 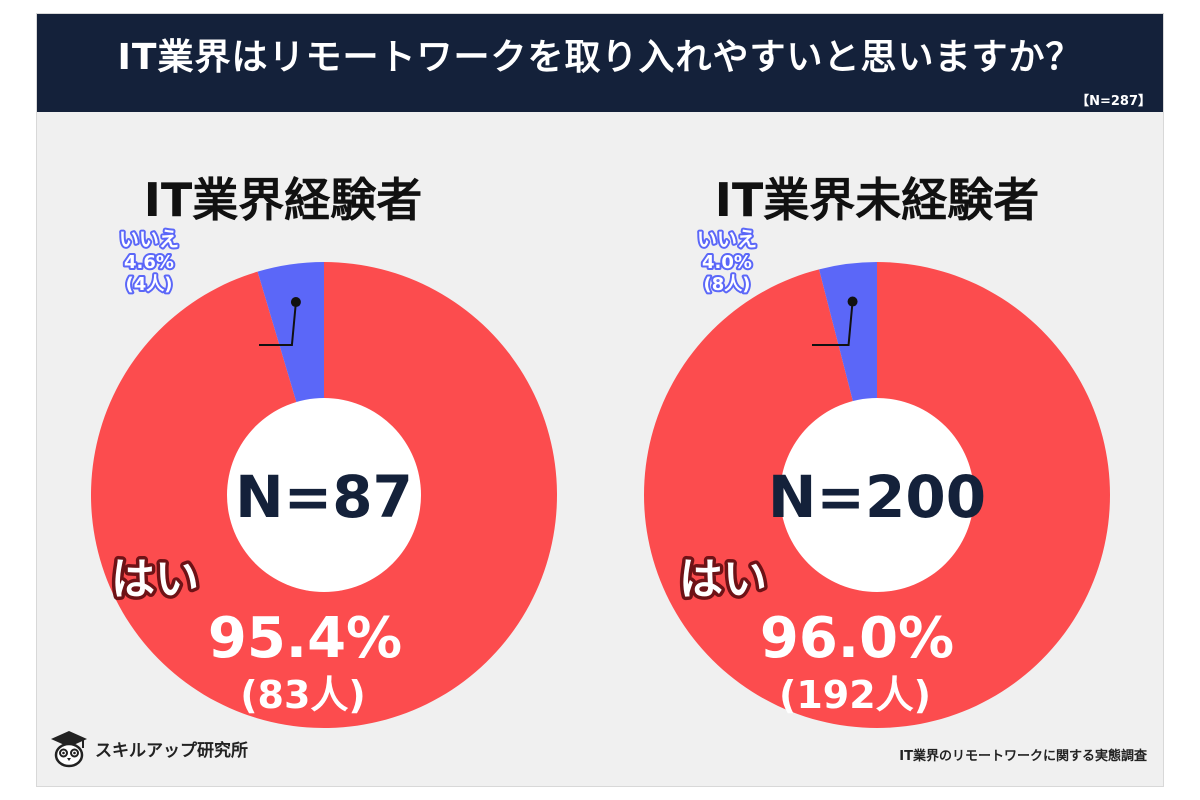 I want to click on owl-graduate-icon, so click(x=69, y=749).